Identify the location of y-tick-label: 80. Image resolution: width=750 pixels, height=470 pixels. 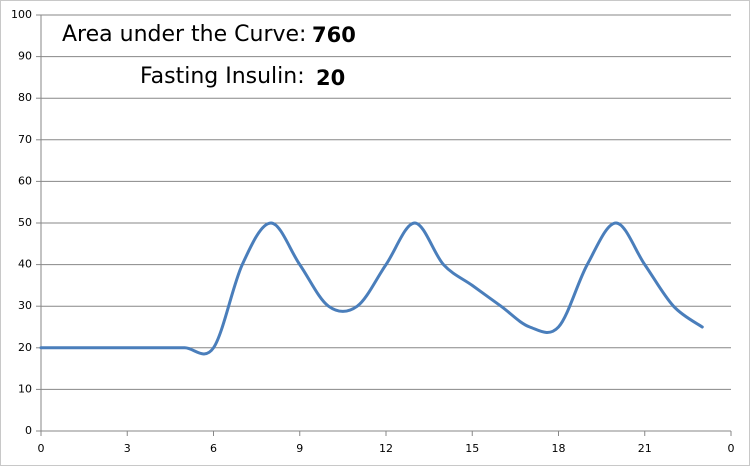
(25, 97).